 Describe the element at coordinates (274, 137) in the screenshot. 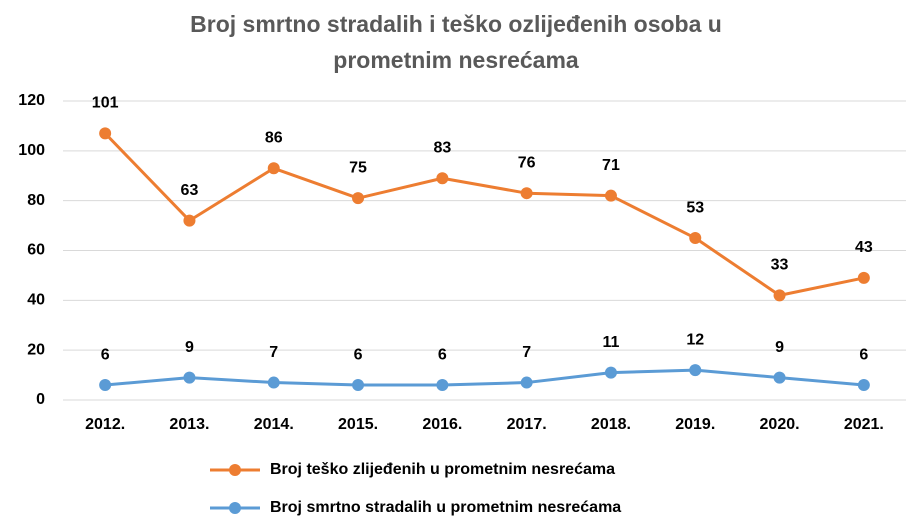

I see `data-label: 86` at that location.